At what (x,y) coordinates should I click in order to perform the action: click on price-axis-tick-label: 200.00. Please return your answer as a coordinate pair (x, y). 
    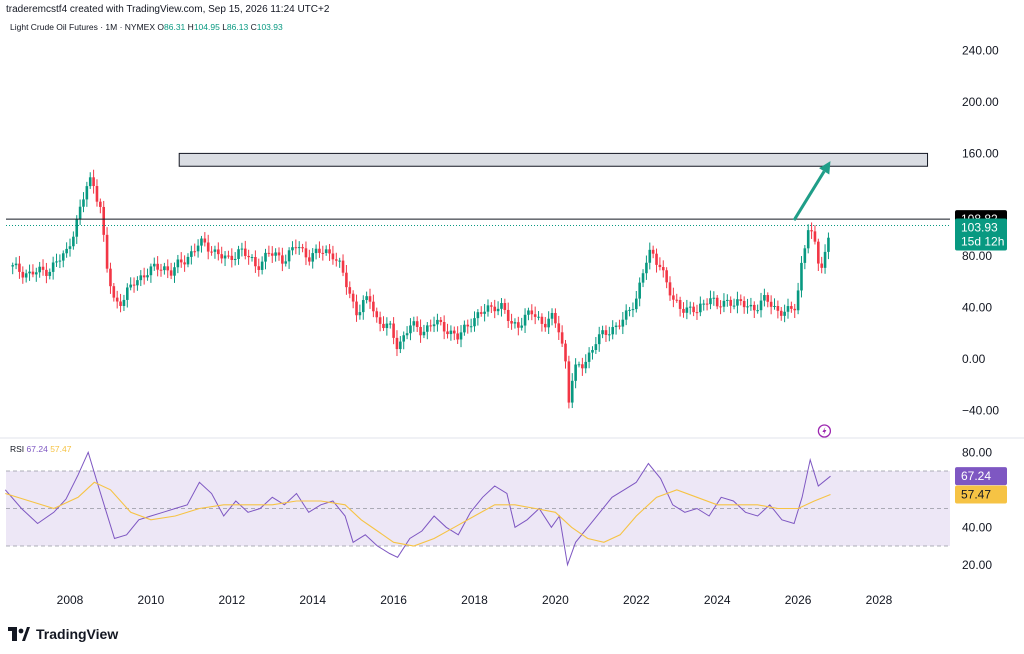
    Looking at the image, I should click on (980, 102).